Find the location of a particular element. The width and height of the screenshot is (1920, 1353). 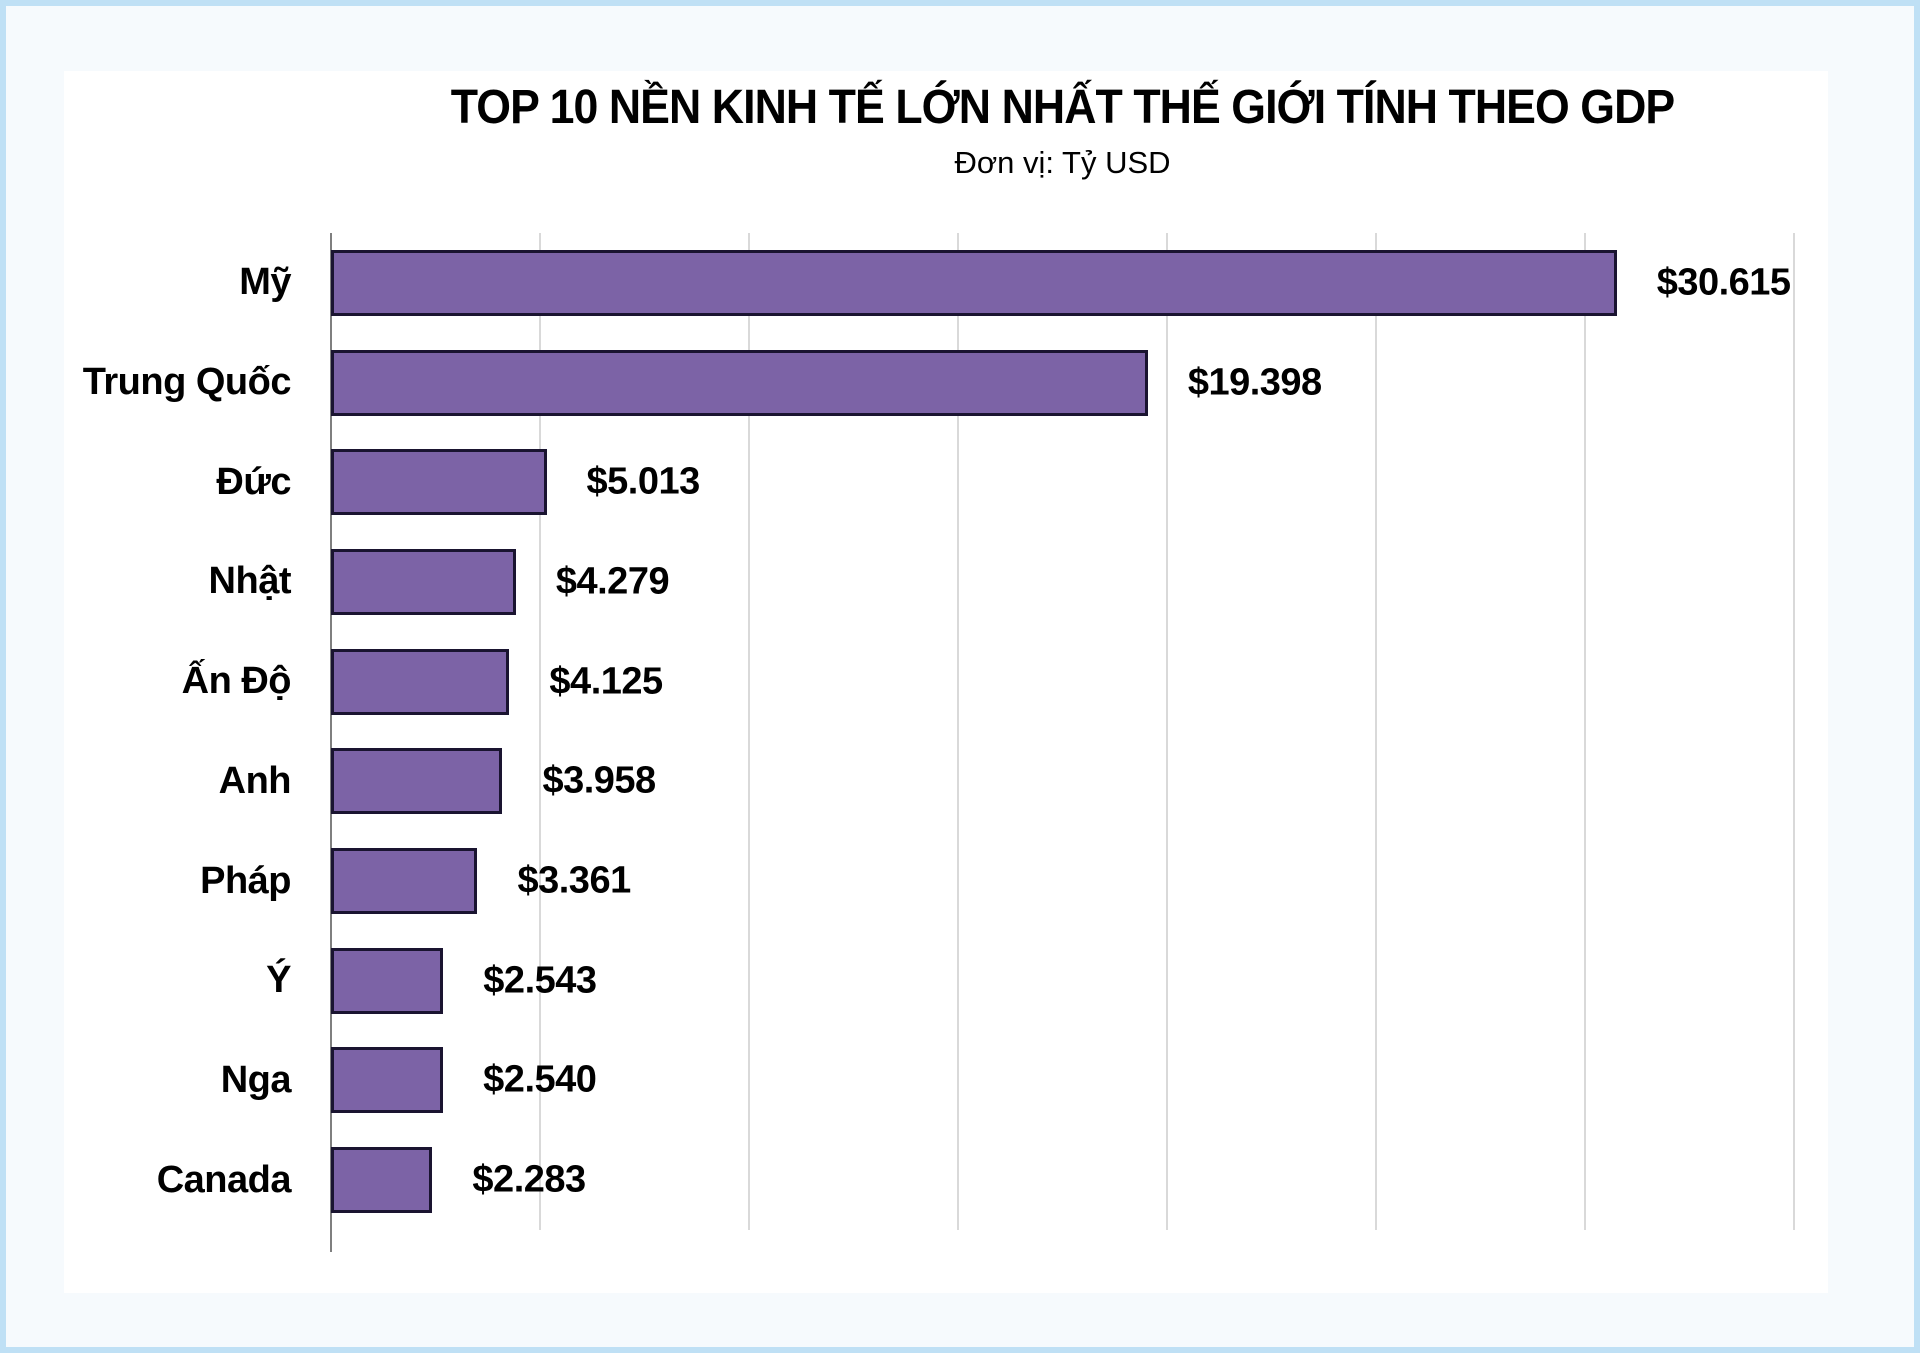

value-label: $3.361 is located at coordinates (574, 880).